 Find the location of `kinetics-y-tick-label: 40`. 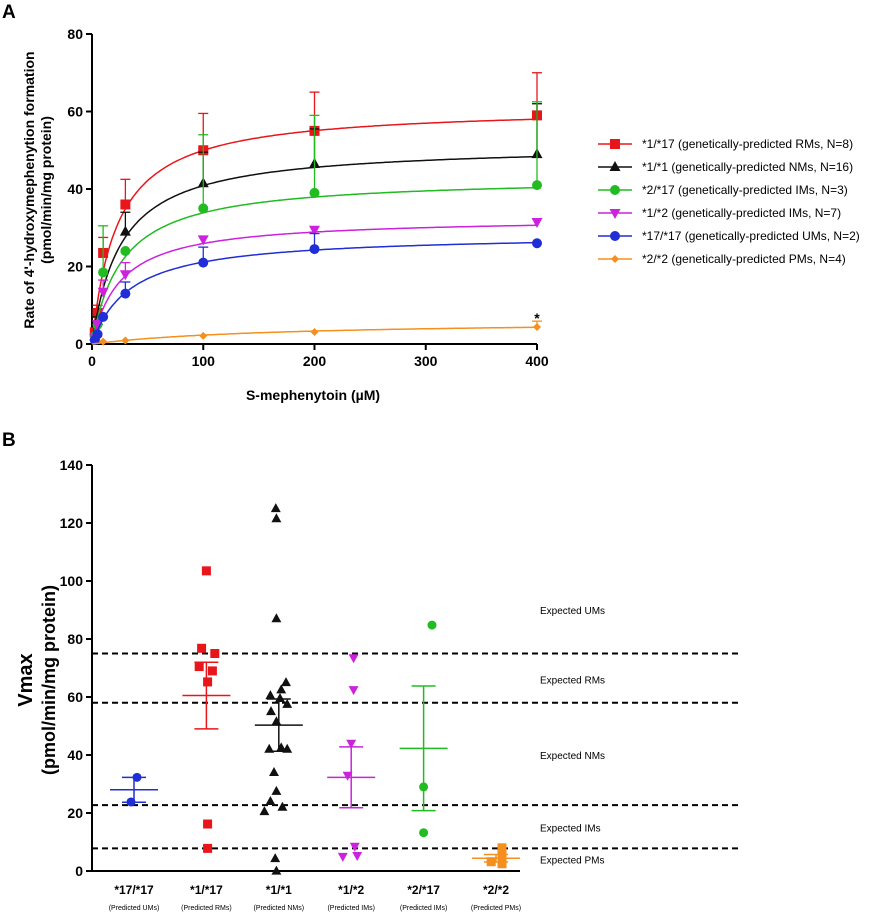

kinetics-y-tick-label: 40 is located at coordinates (75, 189).